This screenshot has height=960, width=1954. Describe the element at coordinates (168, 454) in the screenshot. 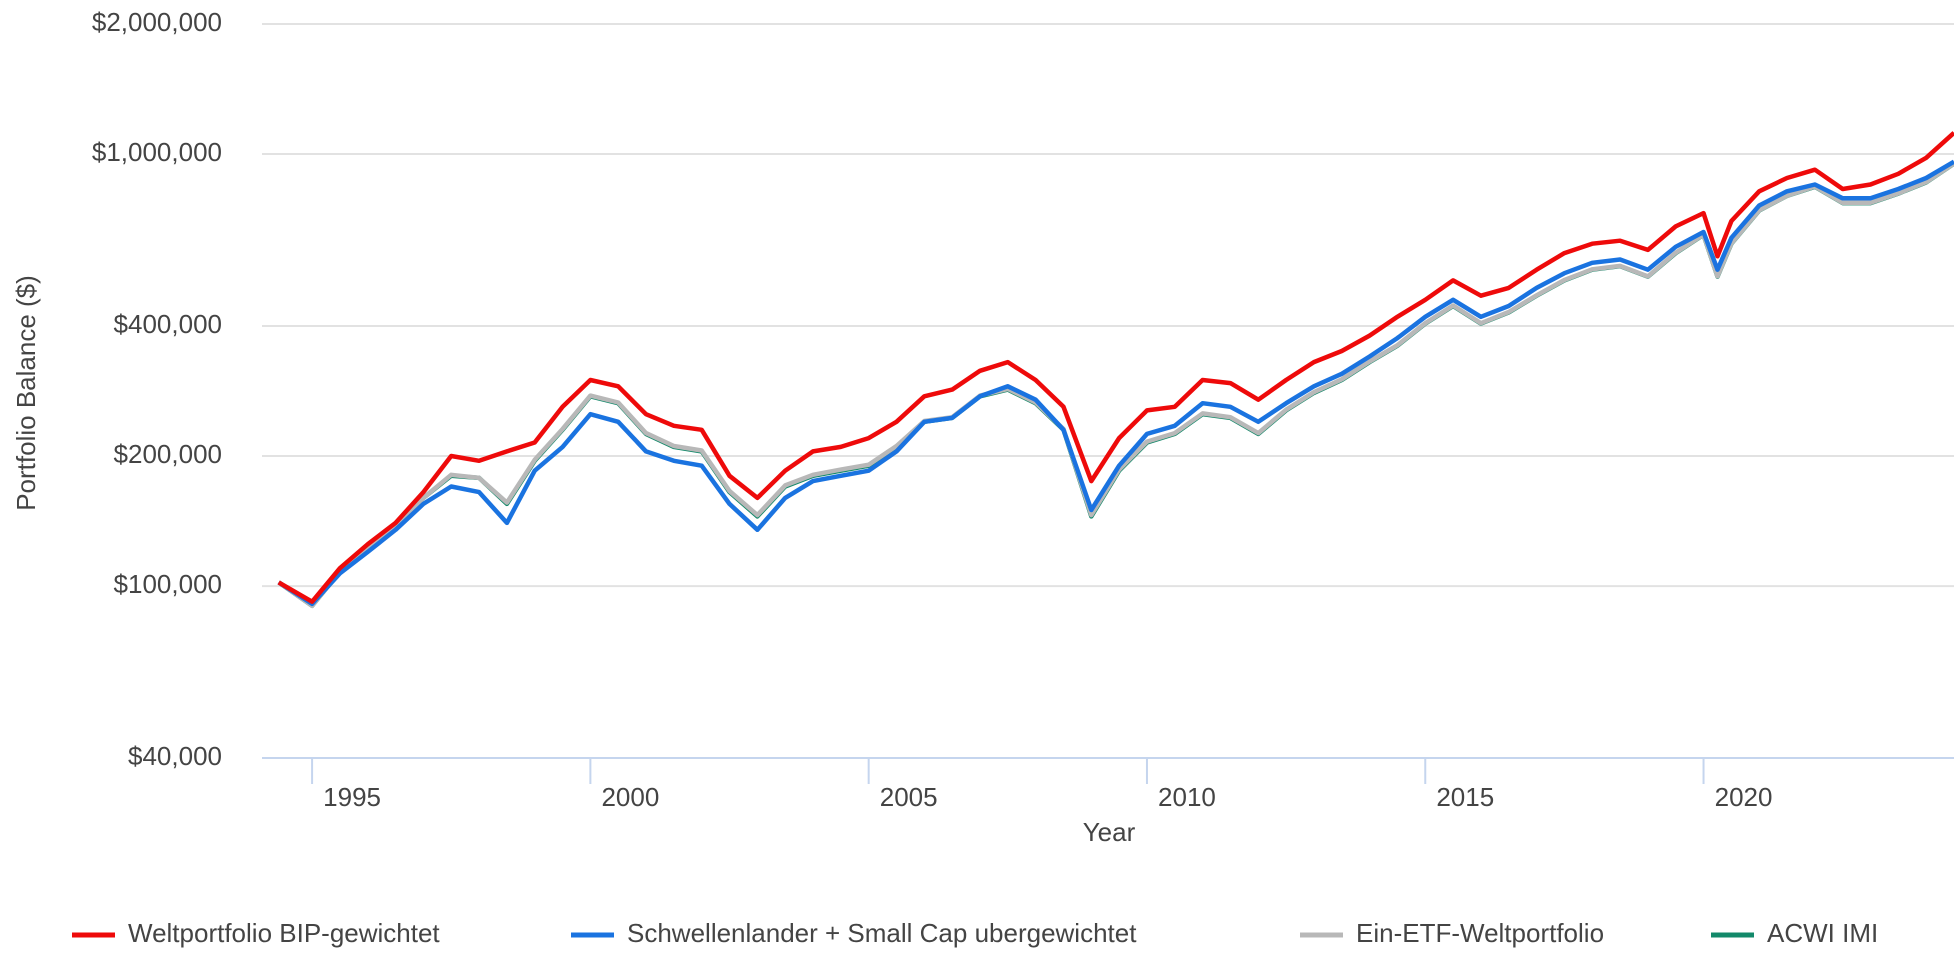

I see `y-tick-label: $200,000` at that location.